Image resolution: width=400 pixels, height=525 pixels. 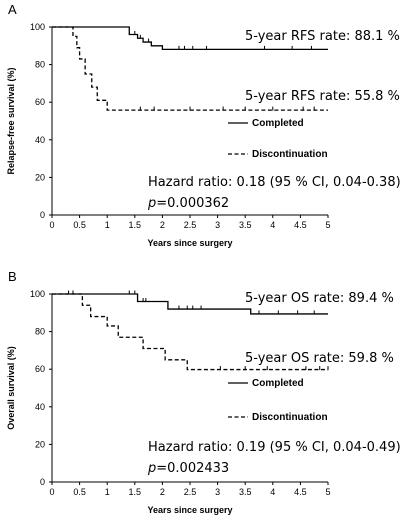 What do you see at coordinates (190, 68) in the screenshot?
I see `panel-a-series-discontinuation-curve` at bounding box center [190, 68].